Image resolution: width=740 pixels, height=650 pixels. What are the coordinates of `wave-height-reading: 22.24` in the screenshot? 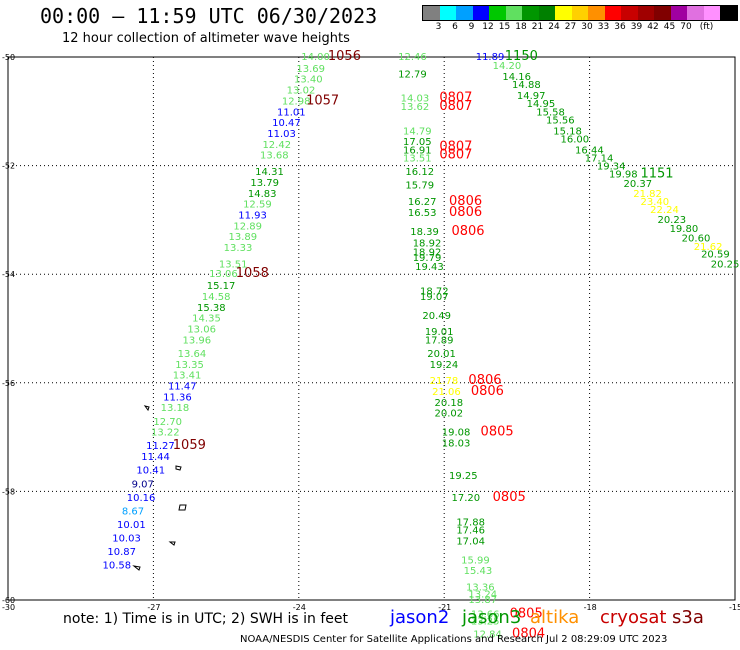 It's located at (664, 210).